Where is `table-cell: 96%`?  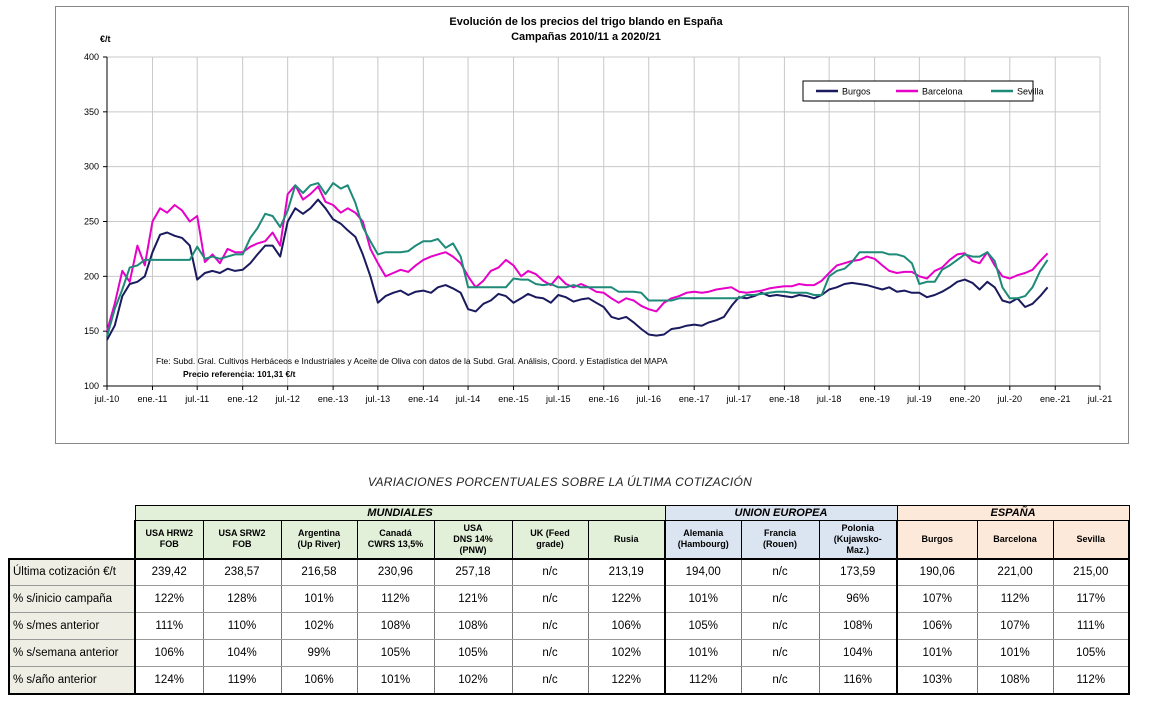
table-cell: 96% is located at coordinates (858, 599).